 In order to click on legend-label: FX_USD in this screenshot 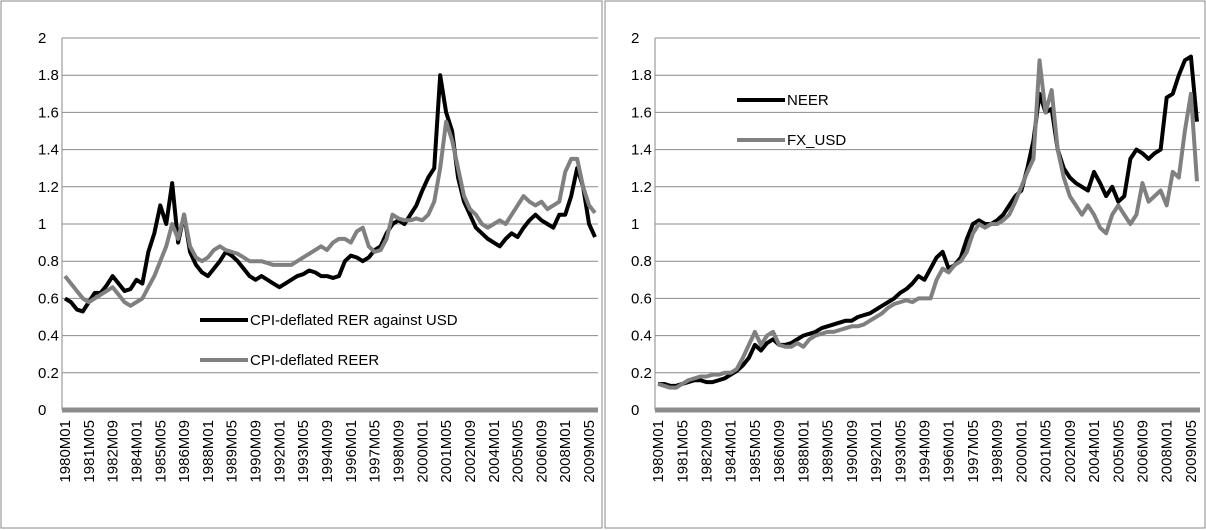, I will do `click(816, 140)`.